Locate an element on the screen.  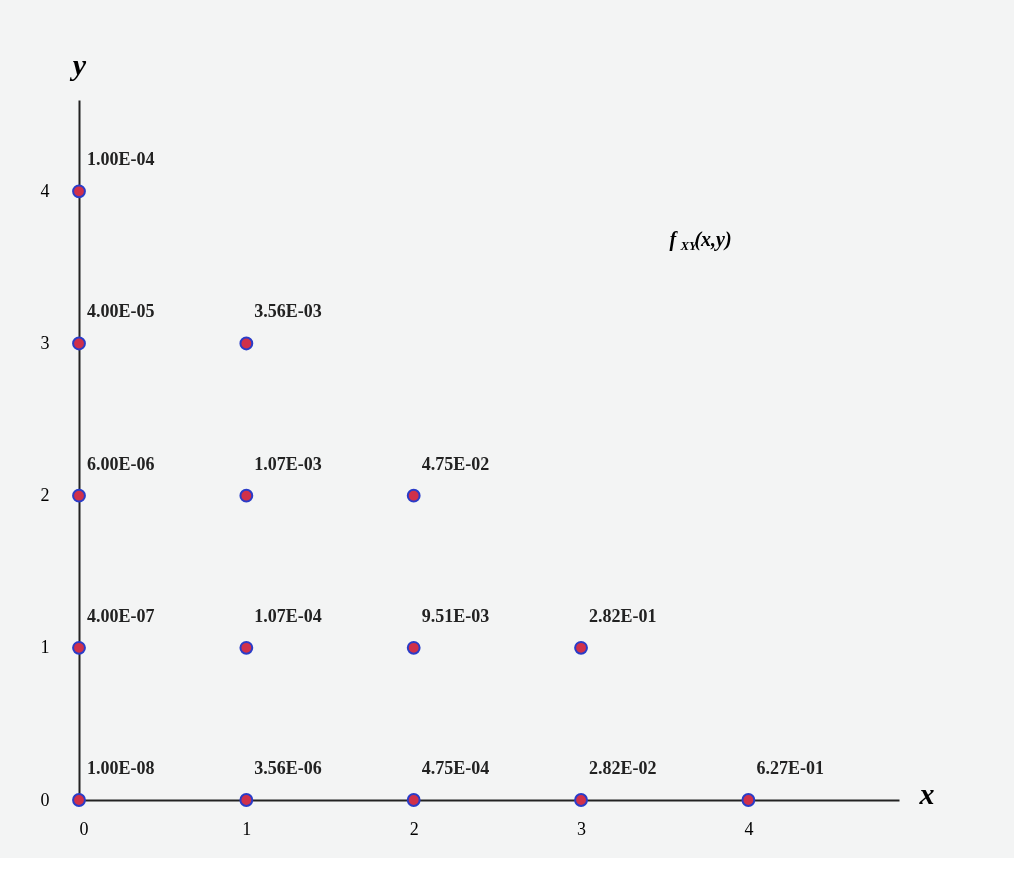
x-tick-label: 0 is located at coordinates (84, 828).